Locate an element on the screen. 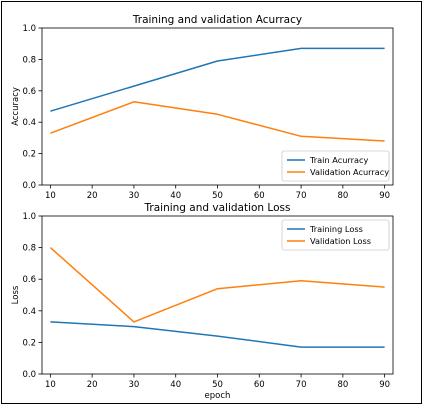  chart1-x-tick-label: 70 is located at coordinates (301, 196).